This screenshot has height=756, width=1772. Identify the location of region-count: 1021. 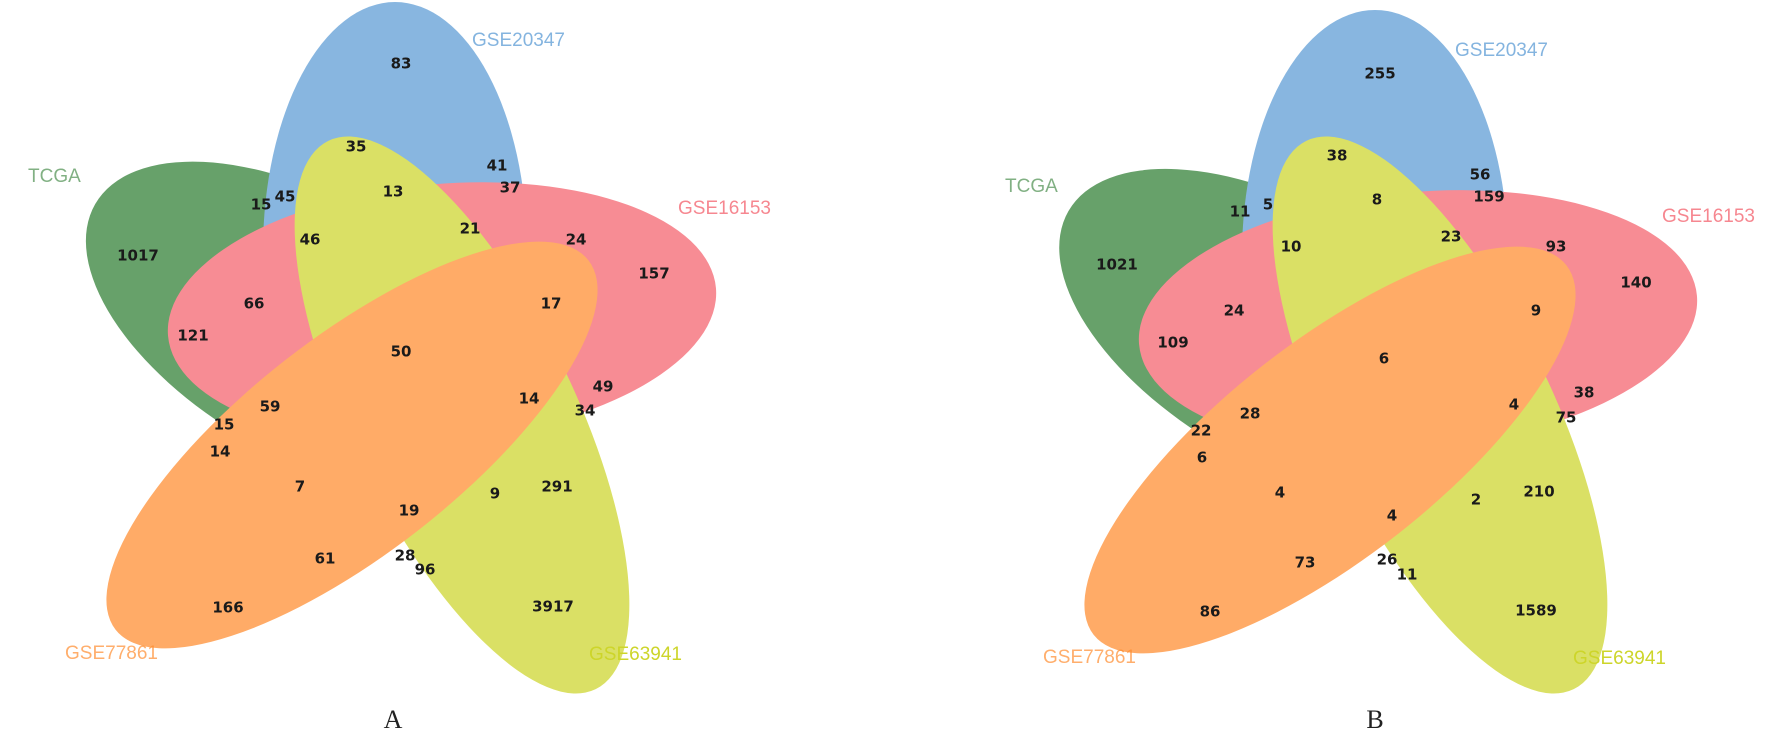
(1117, 265).